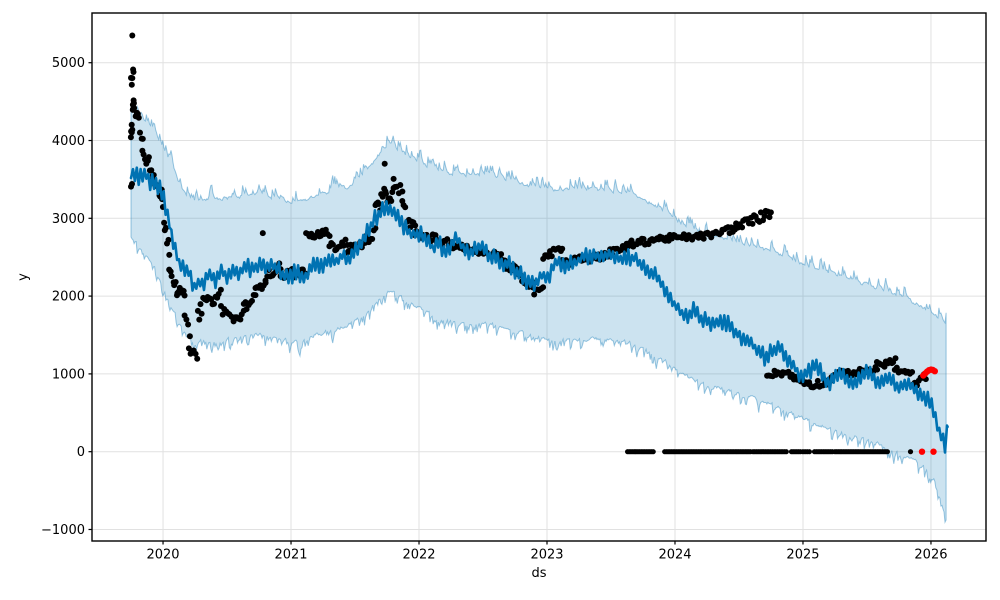  I want to click on x-tick-label: 2021, so click(290, 555).